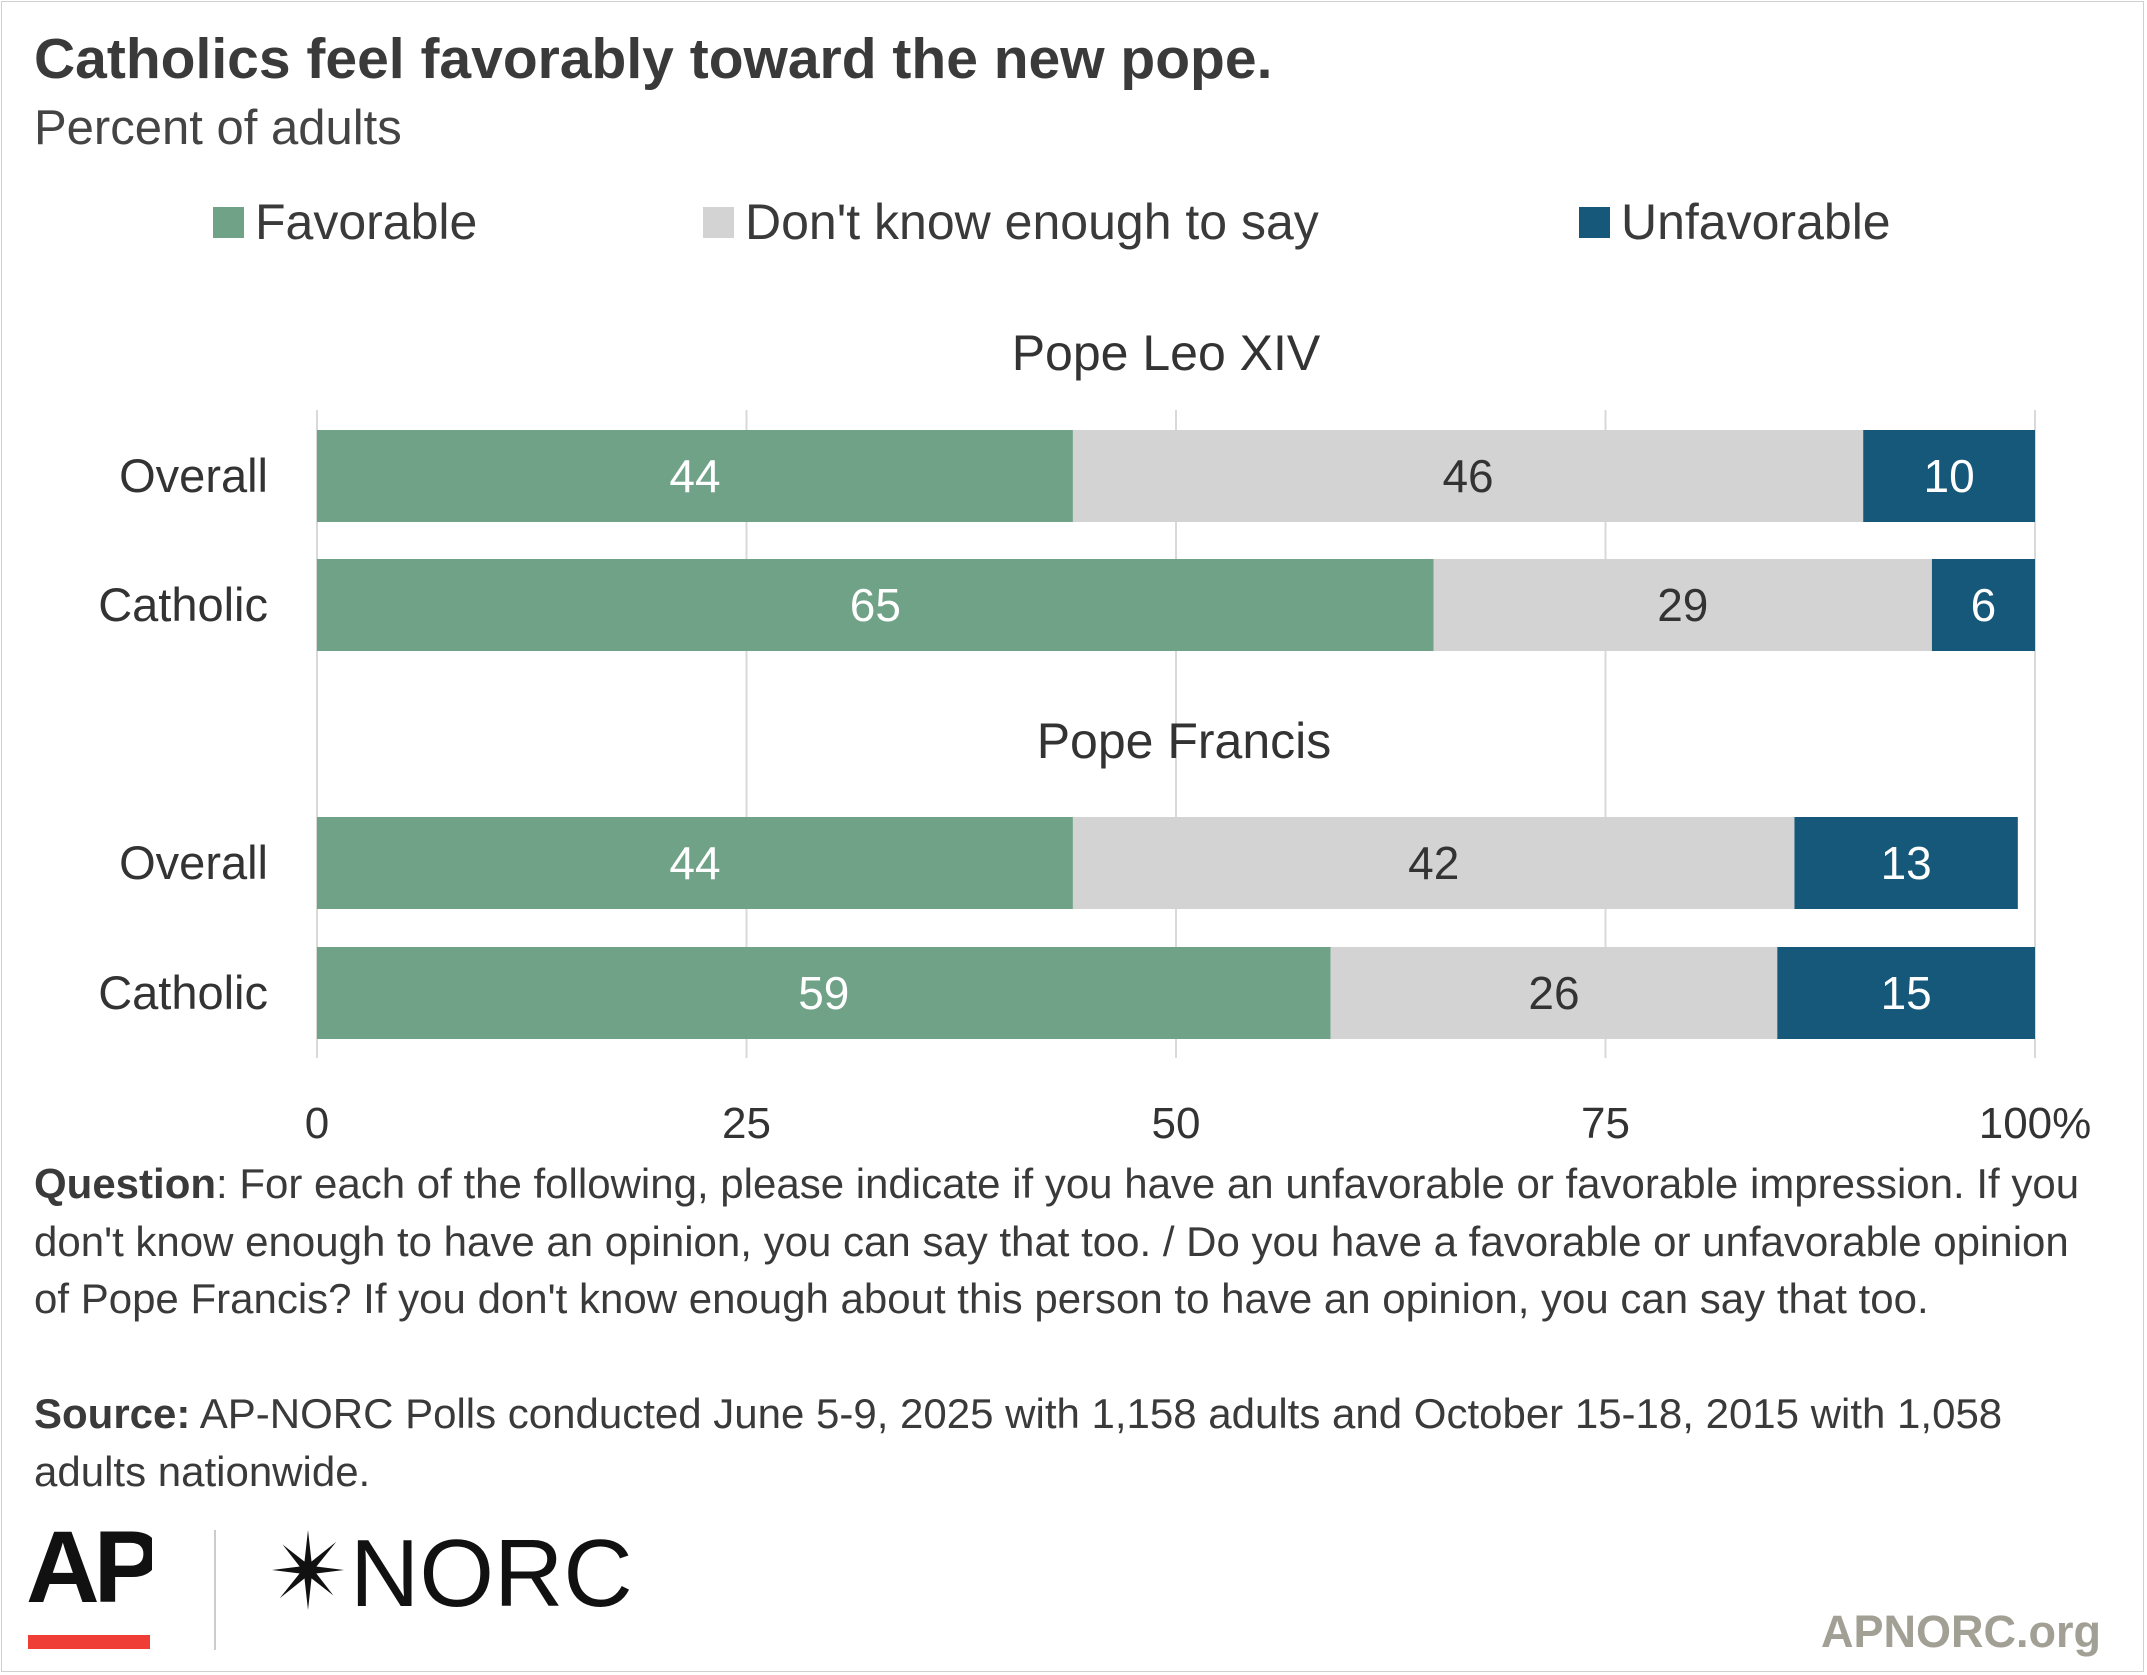  I want to click on norc-logo: NORC, so click(452, 1567).